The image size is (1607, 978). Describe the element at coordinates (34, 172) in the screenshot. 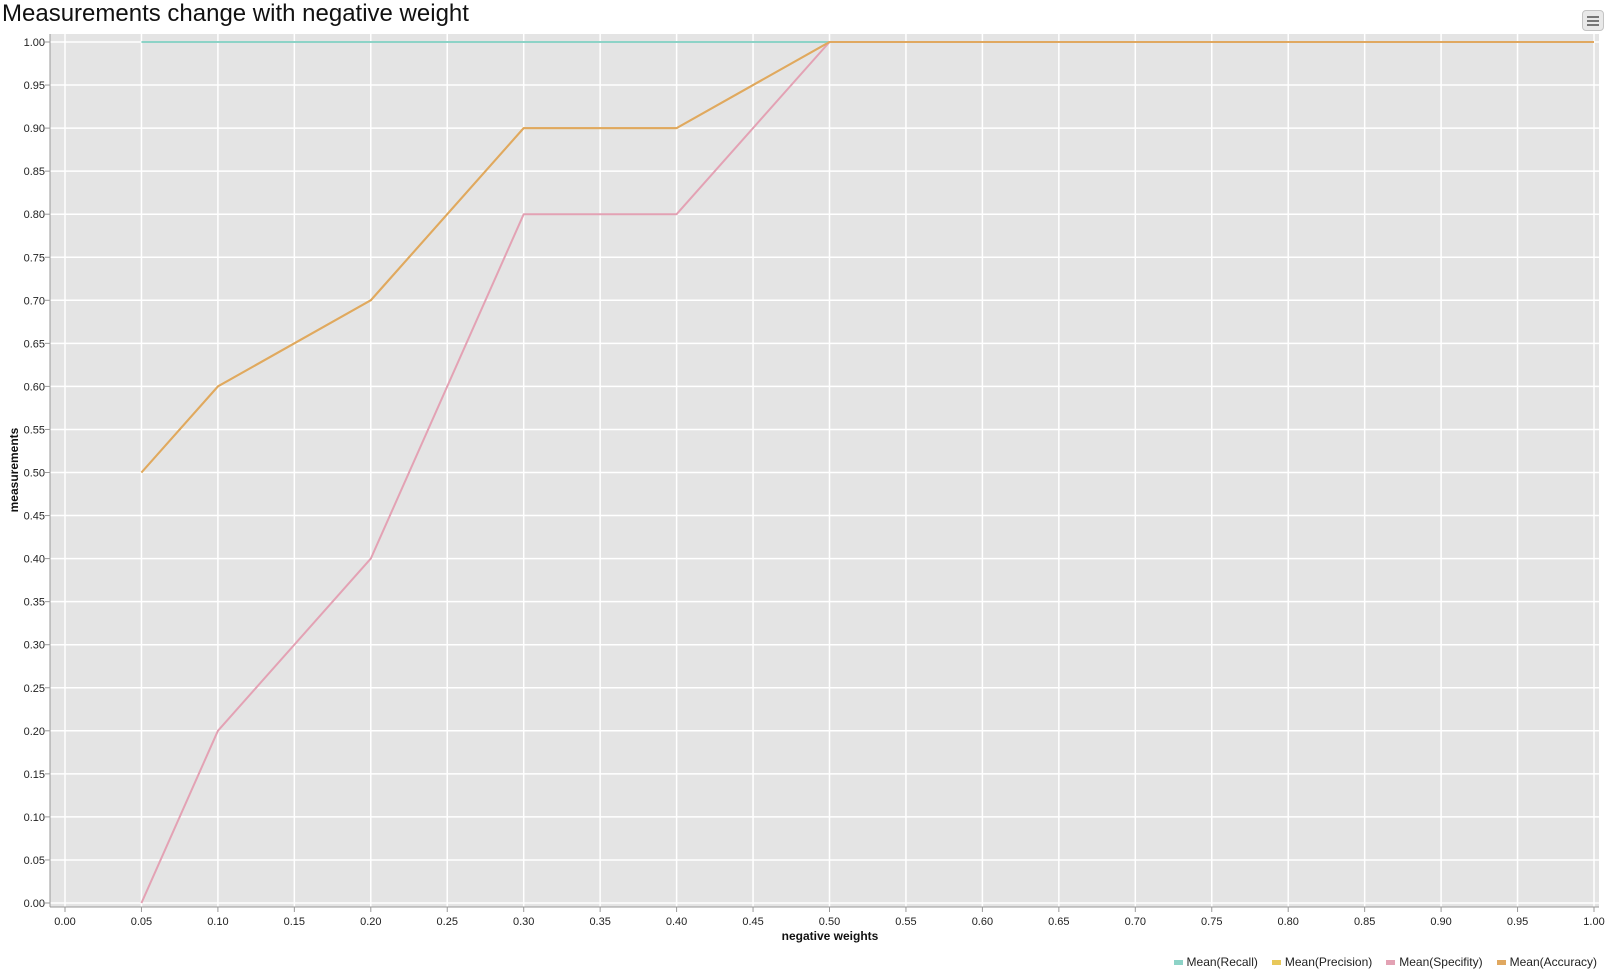

I see `y-tick-label: 0.85` at that location.